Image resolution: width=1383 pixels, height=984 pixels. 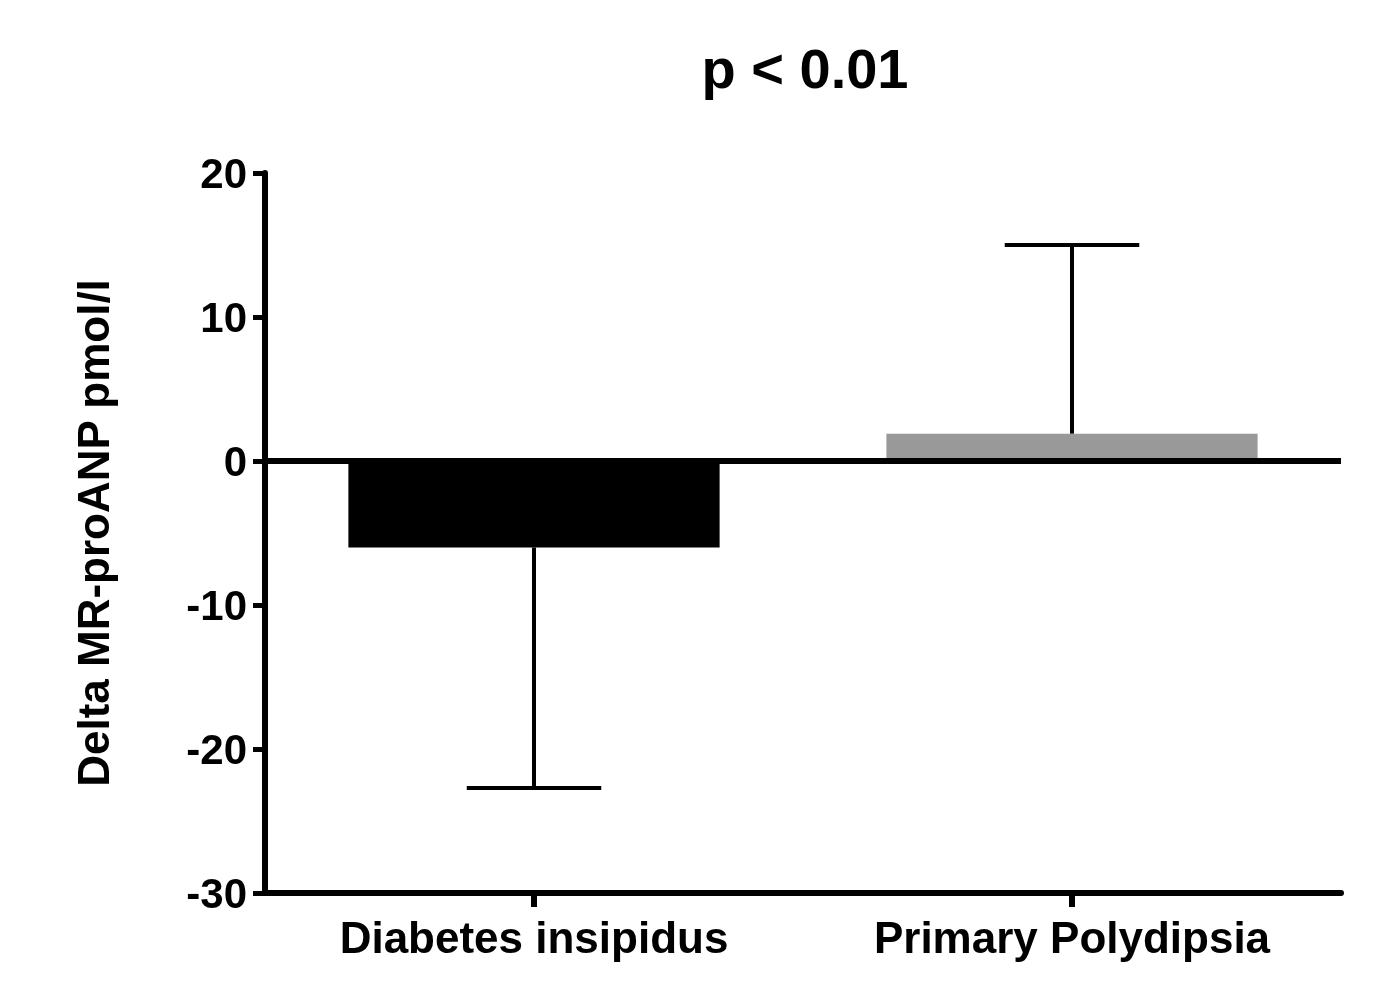 I want to click on y-tick-label: 0, so click(x=235, y=461).